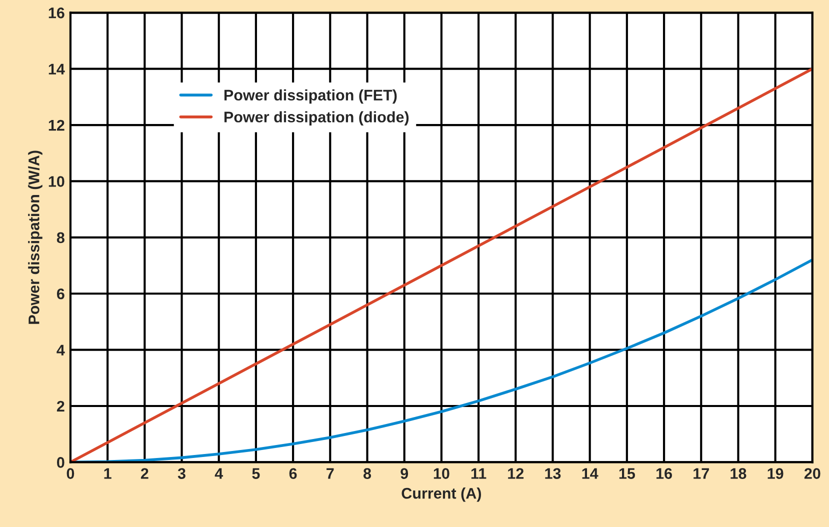 The height and width of the screenshot is (527, 829). Describe the element at coordinates (330, 473) in the screenshot. I see `x-tick-label: 7` at that location.